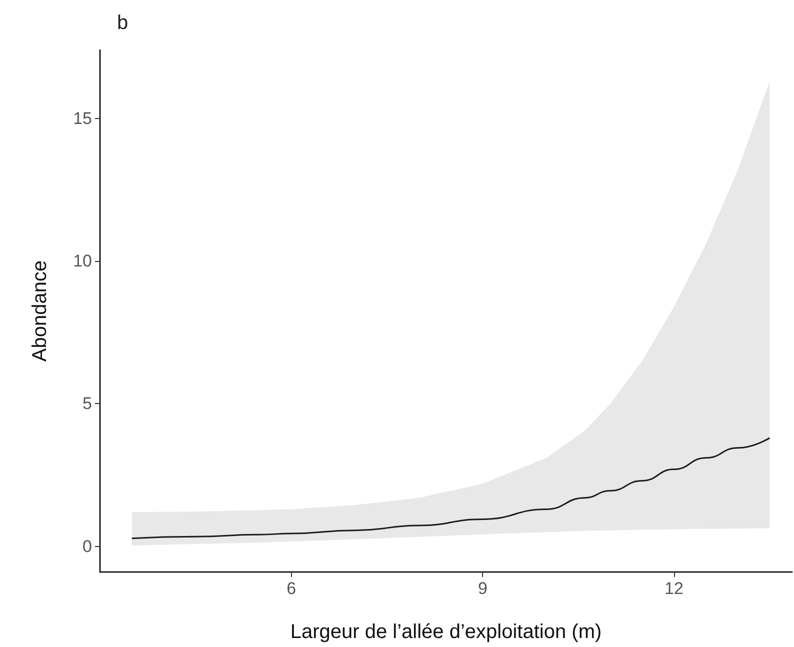 This screenshot has height=647, width=794. What do you see at coordinates (483, 588) in the screenshot?
I see `x-tick-label: 9` at bounding box center [483, 588].